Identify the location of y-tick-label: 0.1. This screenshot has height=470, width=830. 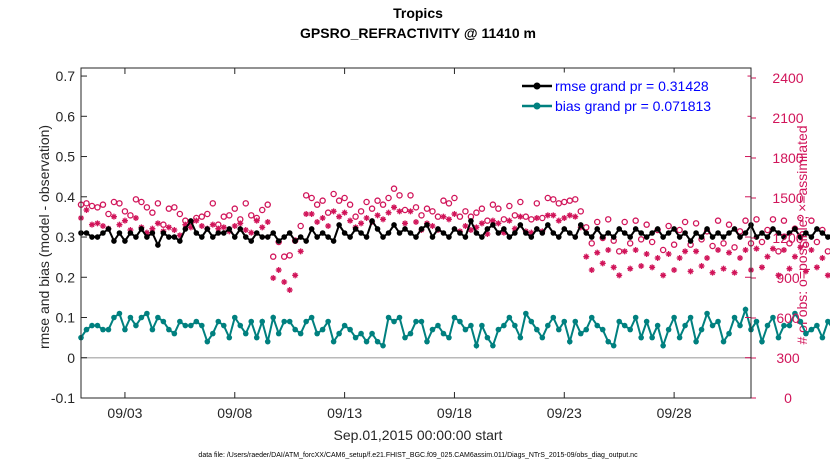
(66, 318).